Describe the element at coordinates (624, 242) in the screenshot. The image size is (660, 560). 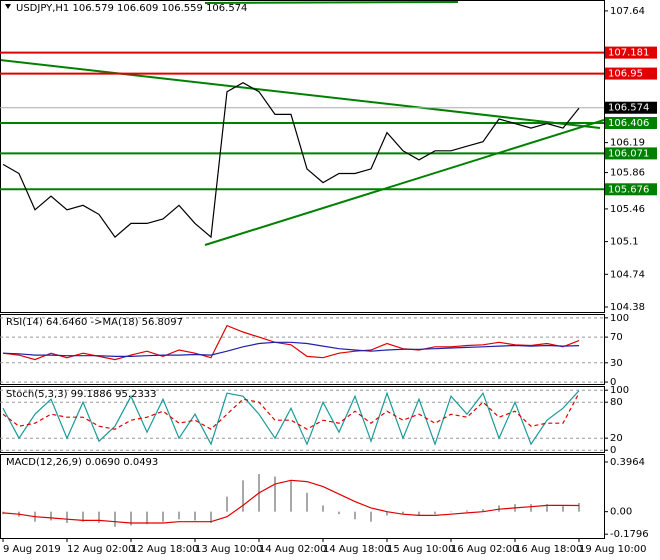
I see `y-tick-label: 105.1` at that location.